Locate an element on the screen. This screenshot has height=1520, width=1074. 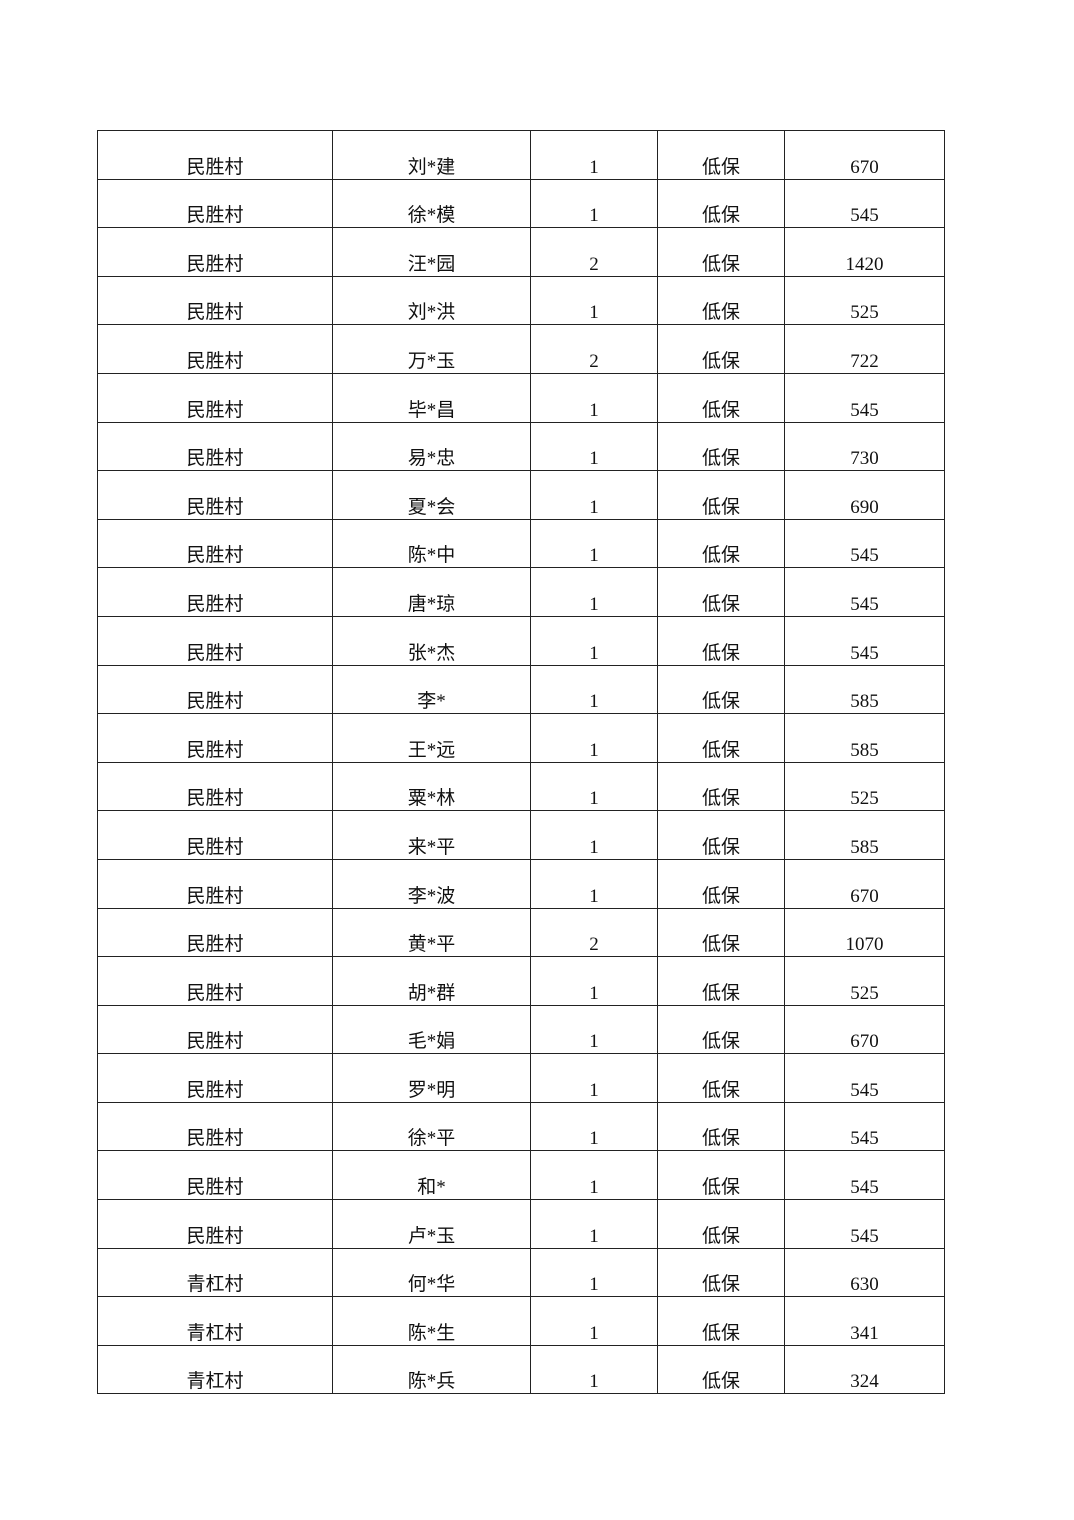
table-row: 民胜村 黄*平 2 低保 1070 is located at coordinates (521, 932).